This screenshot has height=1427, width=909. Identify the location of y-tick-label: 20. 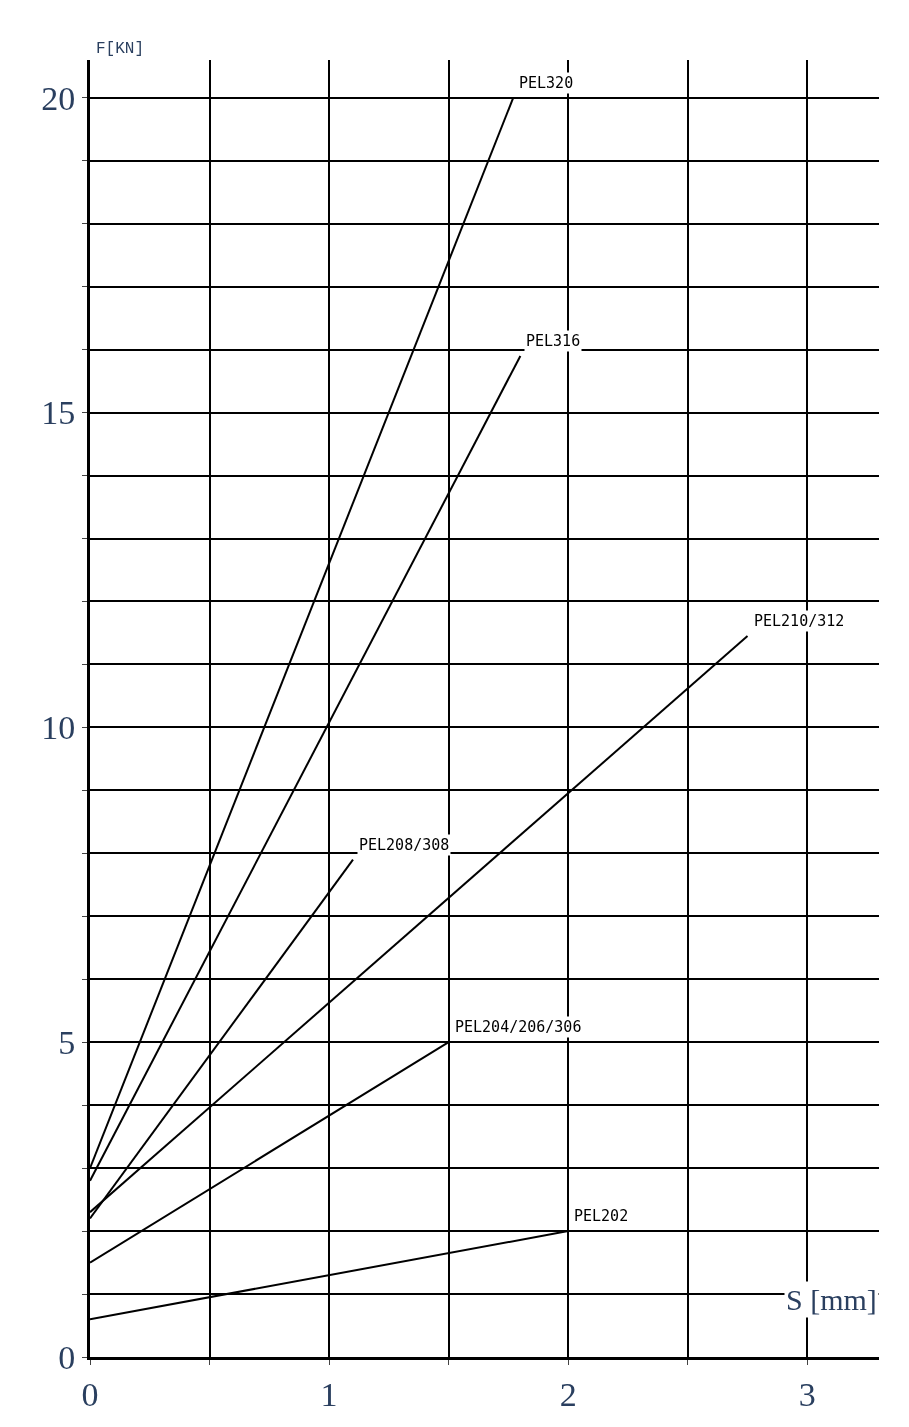
(58, 98).